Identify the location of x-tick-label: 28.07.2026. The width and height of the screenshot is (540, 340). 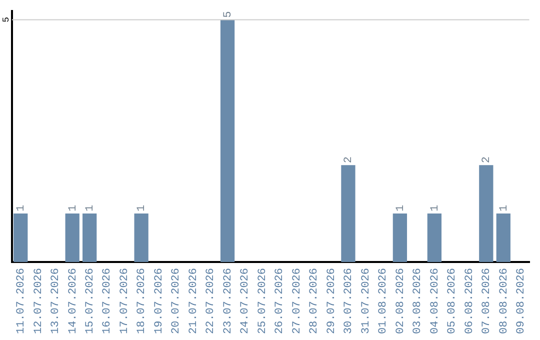
(314, 301).